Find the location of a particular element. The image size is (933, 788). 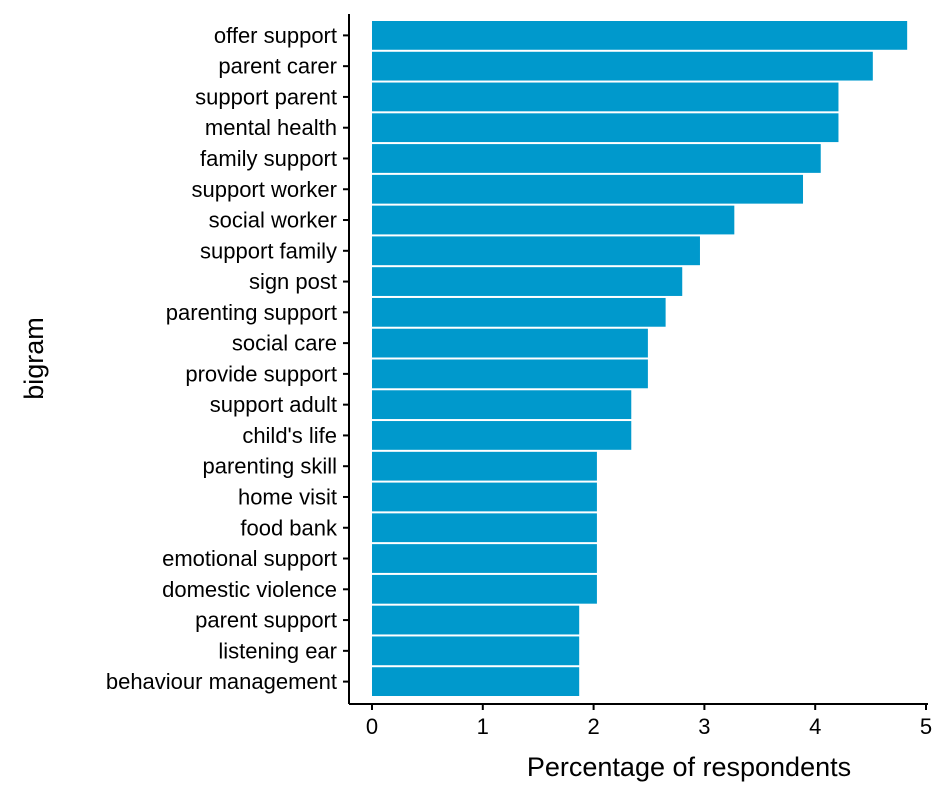

y-tick-label: support family is located at coordinates (268, 250).